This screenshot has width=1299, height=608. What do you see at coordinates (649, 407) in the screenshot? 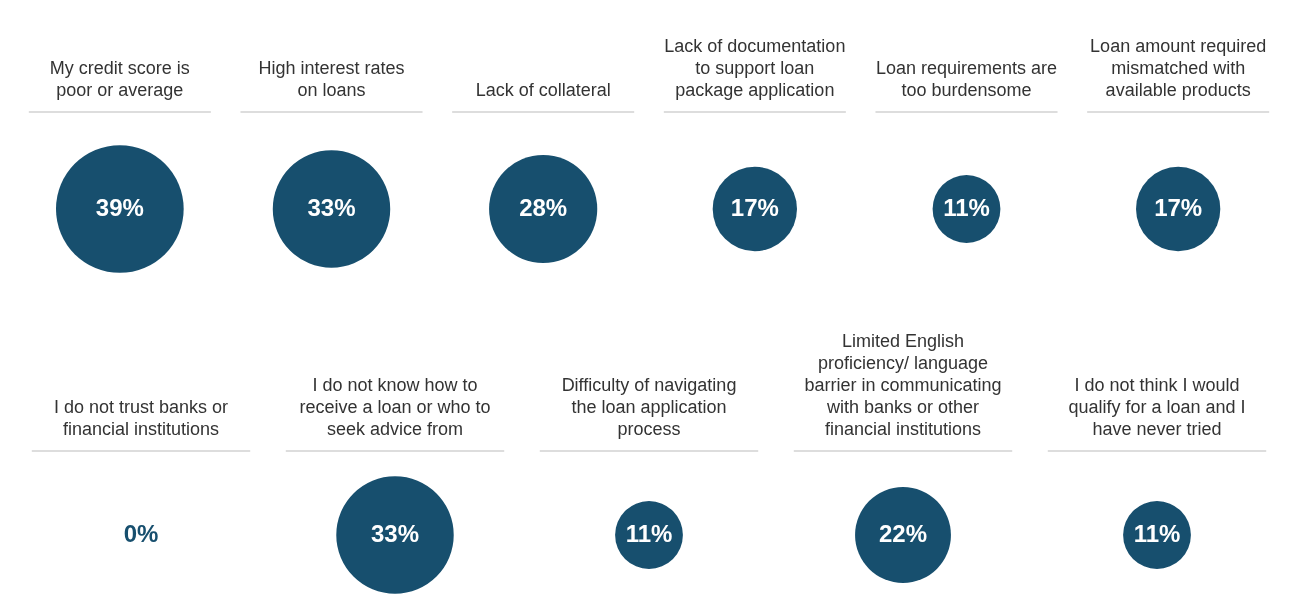
I see `category-label: Difficulty of navigating the loan application process` at bounding box center [649, 407].